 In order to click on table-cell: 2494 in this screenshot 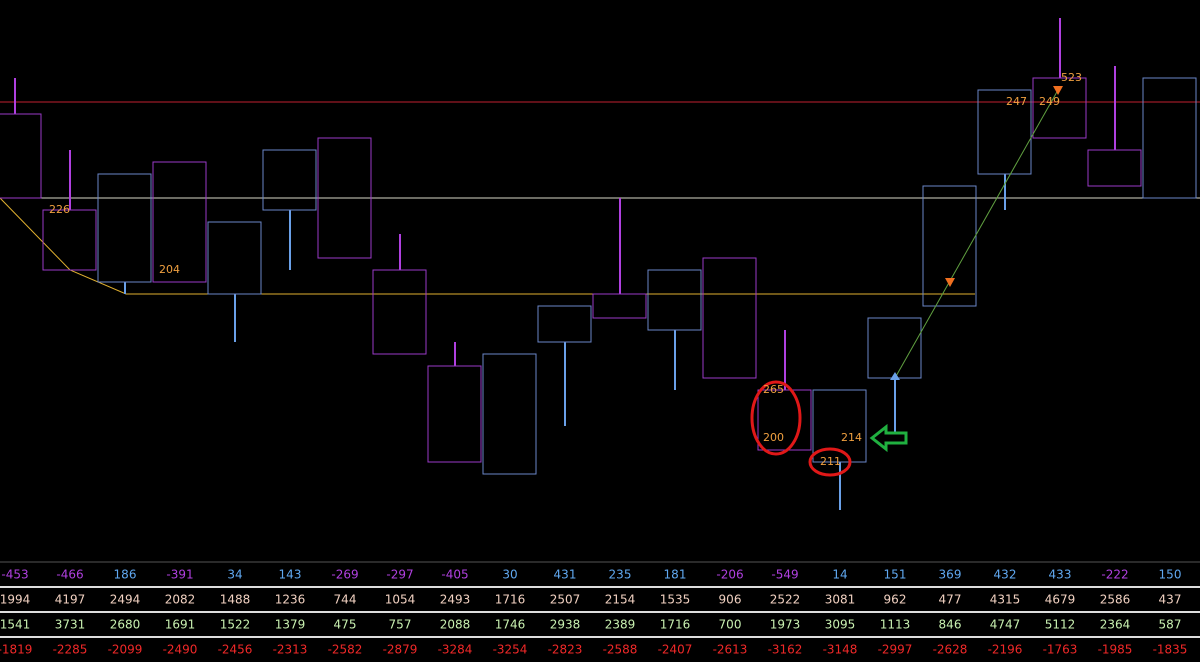, I will do `click(125, 600)`.